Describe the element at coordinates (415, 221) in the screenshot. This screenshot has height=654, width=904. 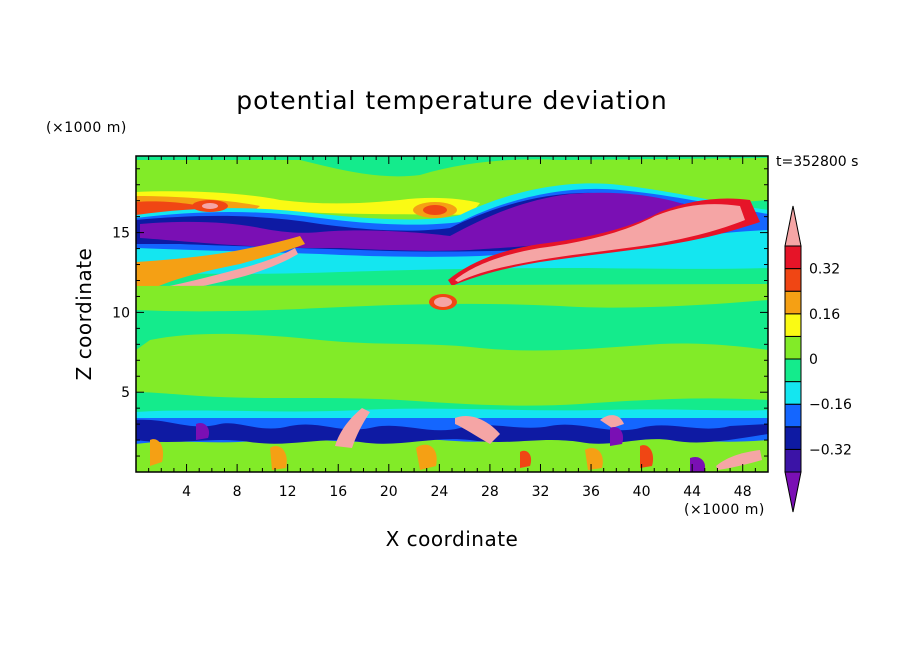
I see `band-purple-upper` at that location.